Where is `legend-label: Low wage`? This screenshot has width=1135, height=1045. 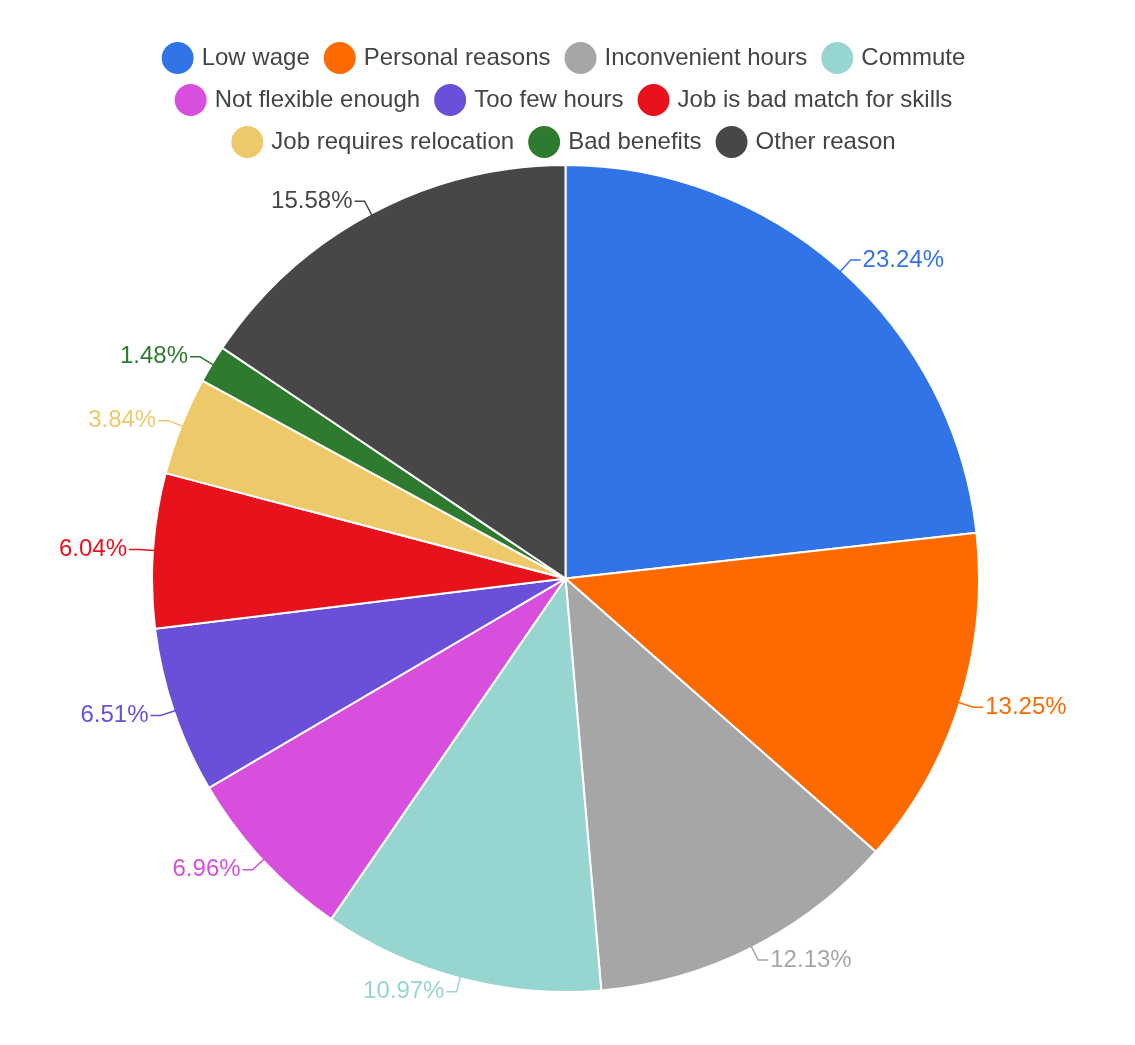
legend-label: Low wage is located at coordinates (255, 56).